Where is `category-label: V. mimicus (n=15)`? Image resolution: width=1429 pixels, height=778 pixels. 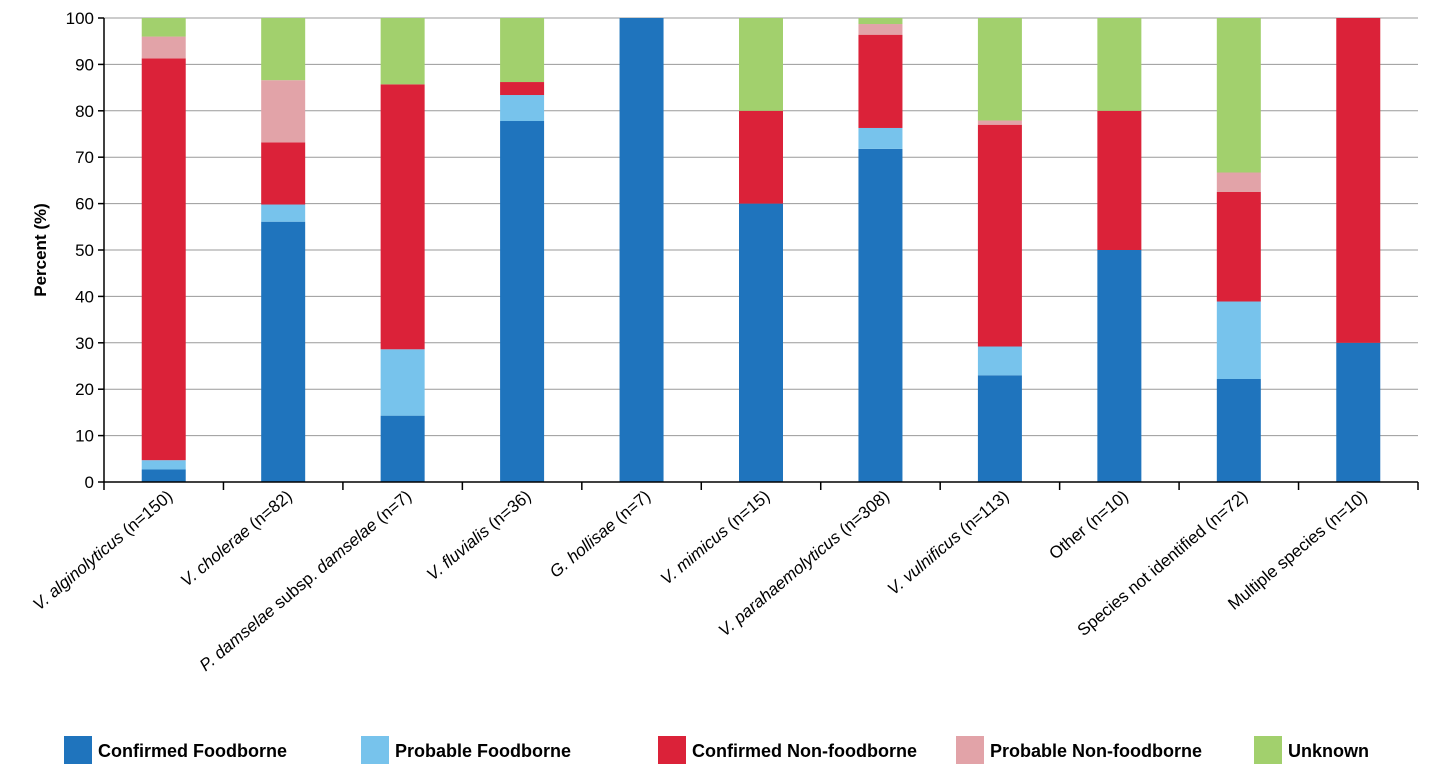 category-label: V. mimicus (n=15) is located at coordinates (715, 538).